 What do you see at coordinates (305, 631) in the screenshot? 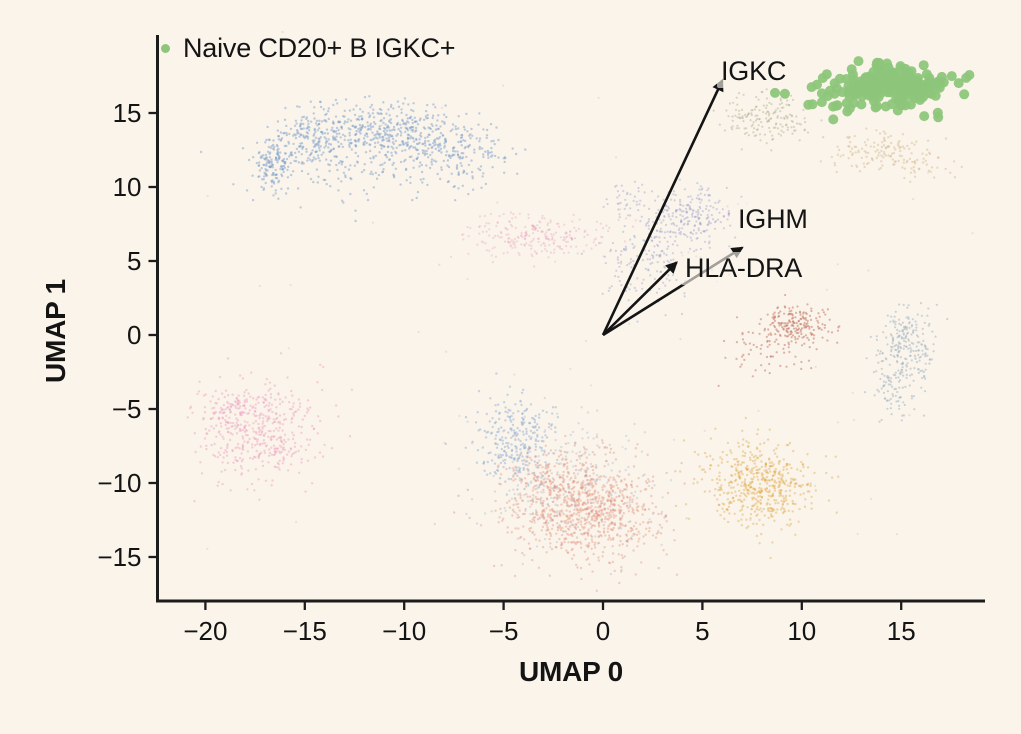
I see `x-tick-label: −15` at bounding box center [305, 631].